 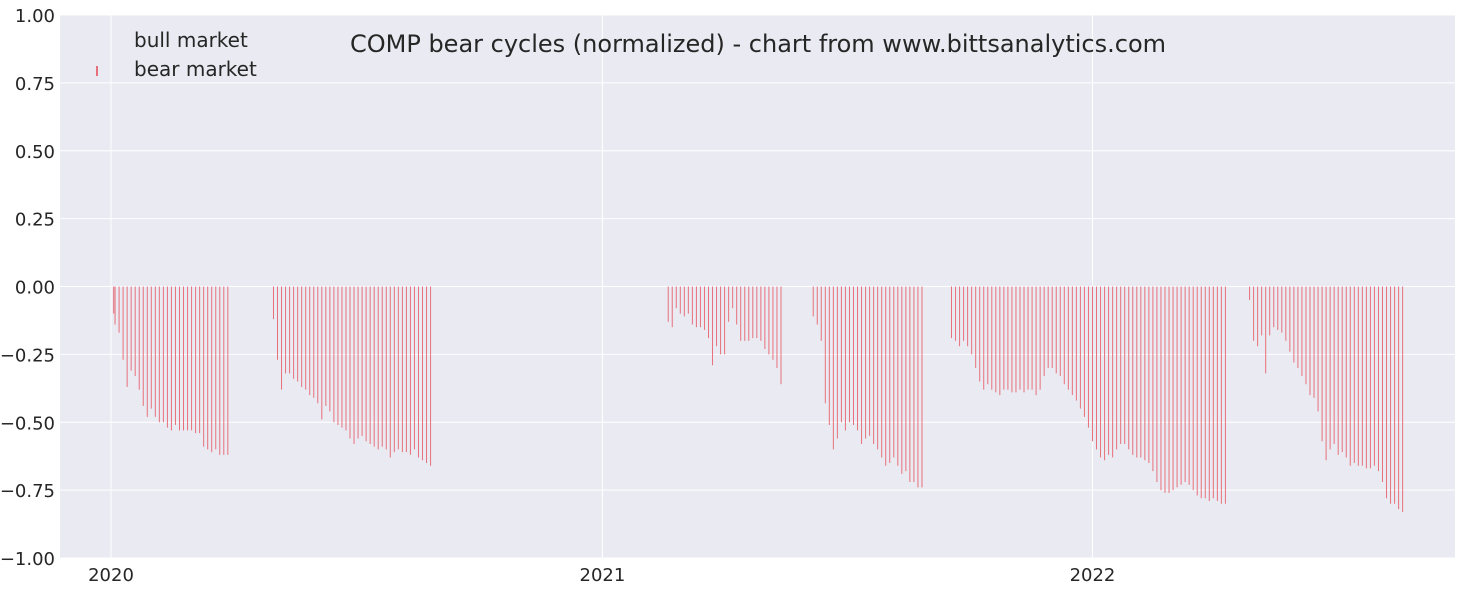 I want to click on y-tick-label: −0.75, so click(x=27, y=491).